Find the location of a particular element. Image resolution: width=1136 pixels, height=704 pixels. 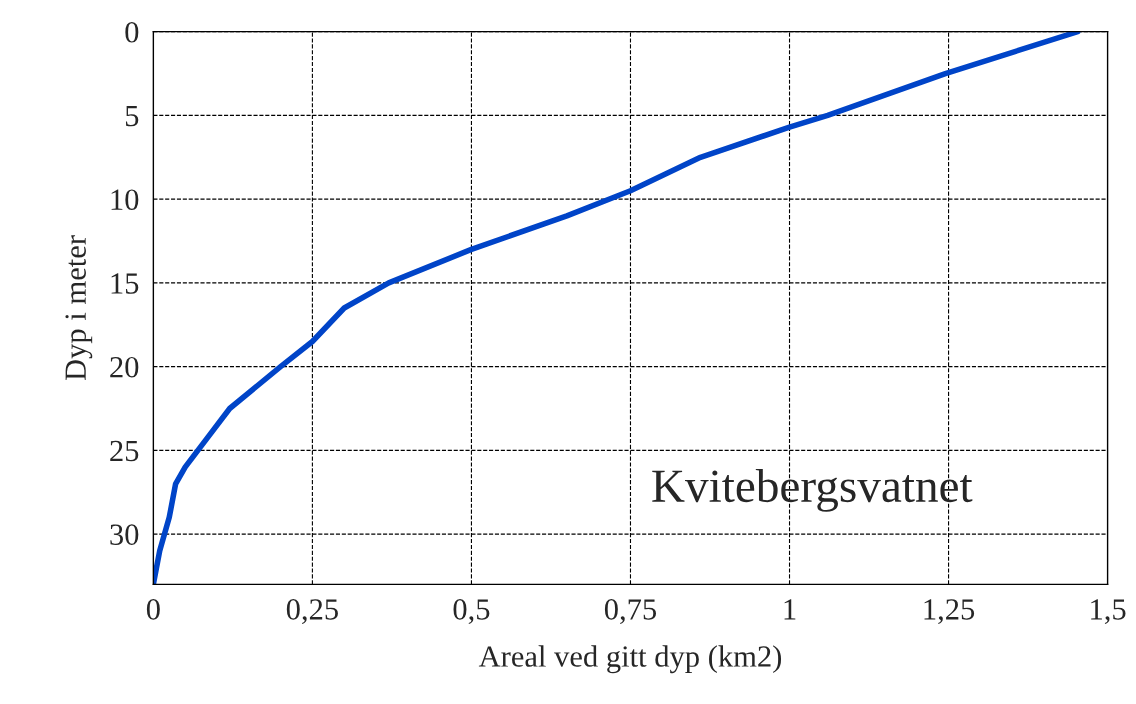

x-tick-label: 0,75 is located at coordinates (630, 612).